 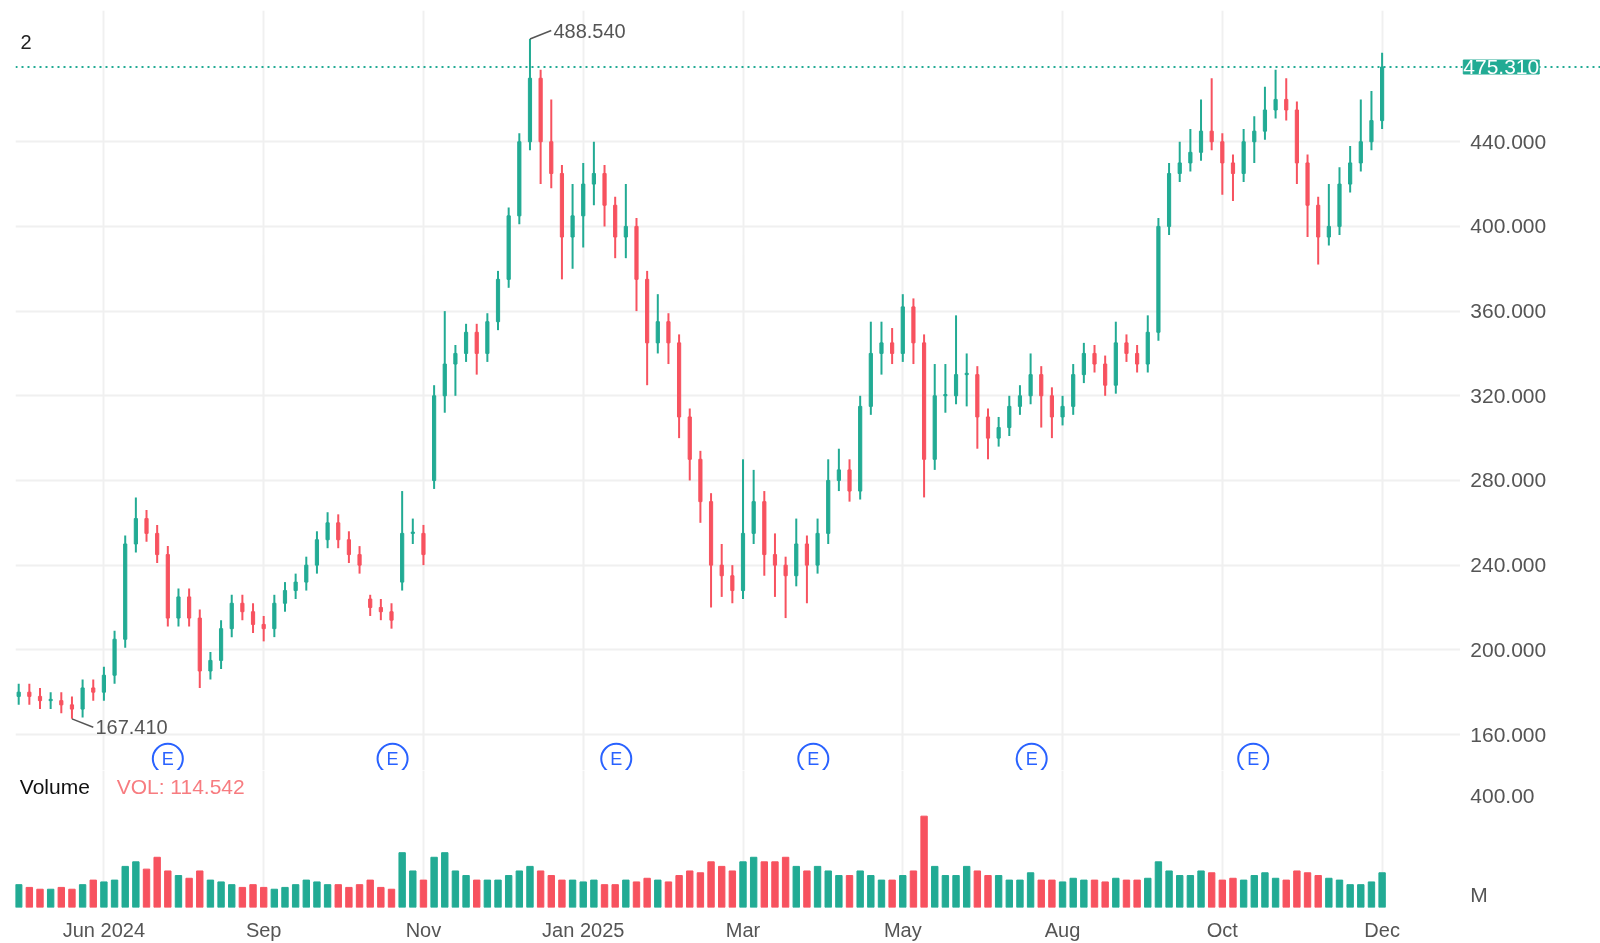 I want to click on x-tick-label: Nov, so click(x=423, y=929).